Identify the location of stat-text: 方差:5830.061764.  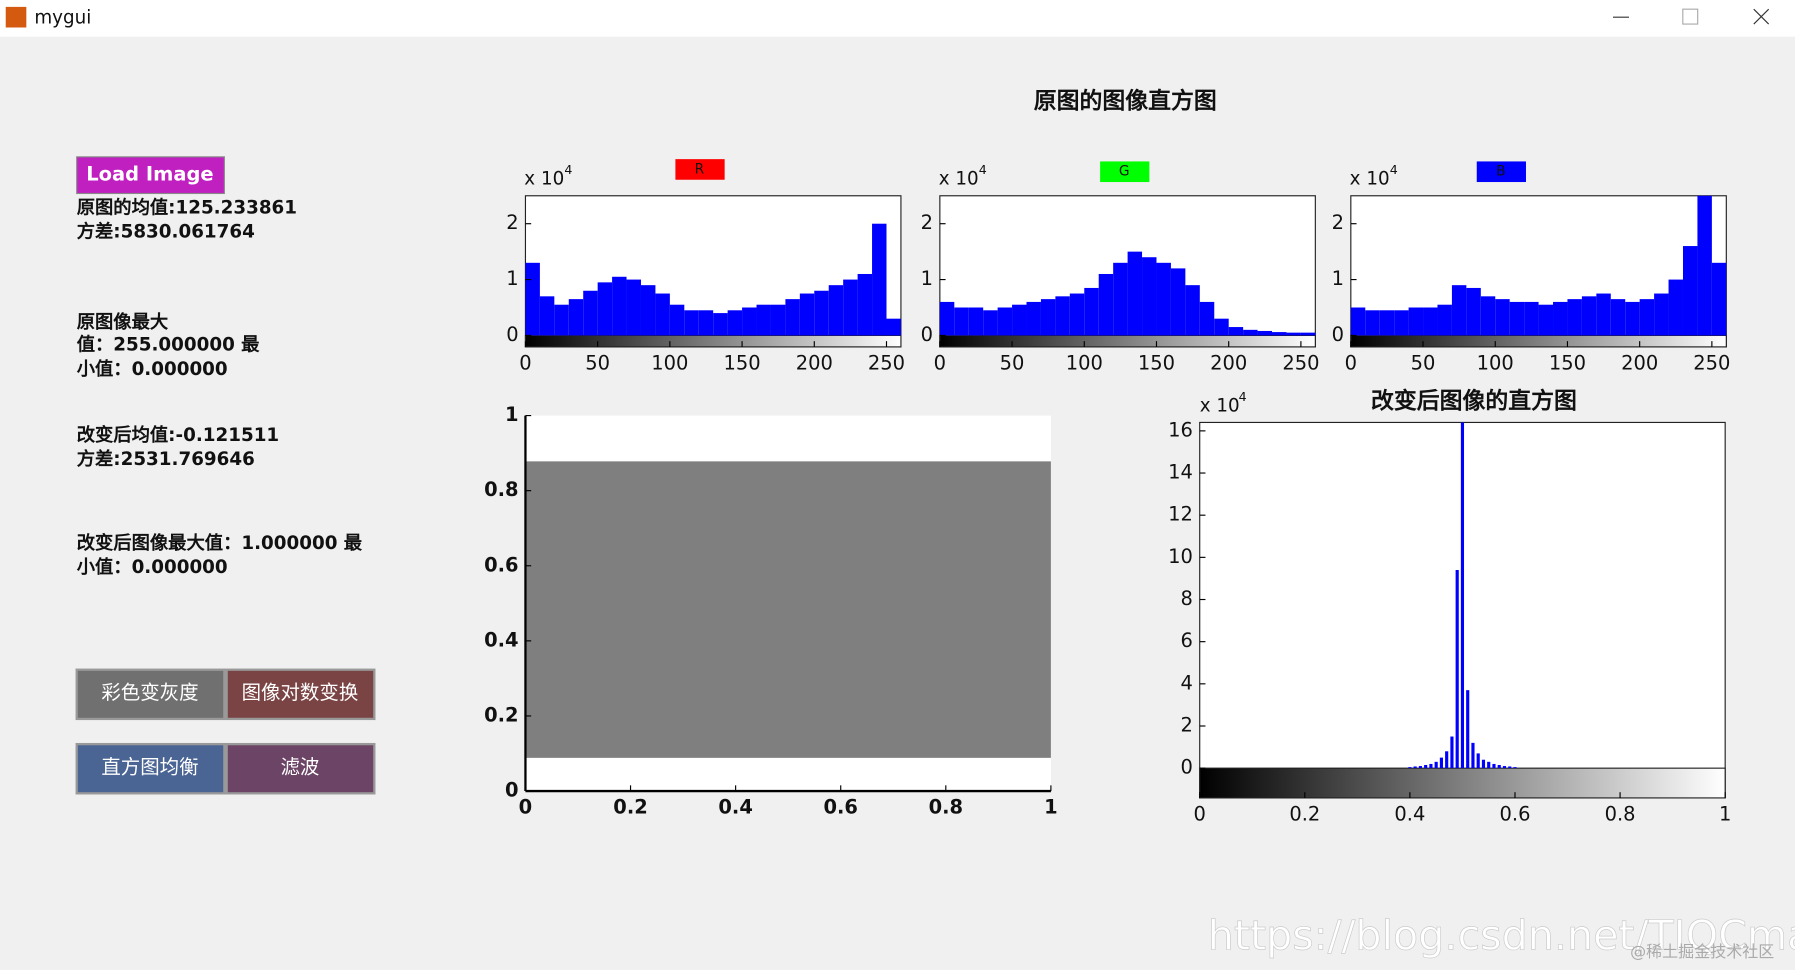
(166, 231).